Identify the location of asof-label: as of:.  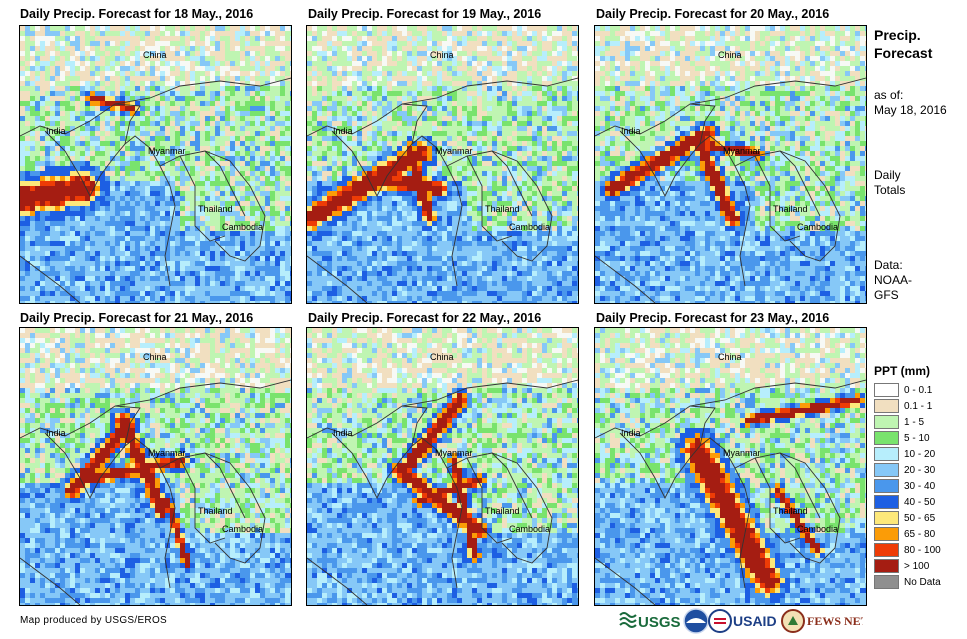
(889, 95).